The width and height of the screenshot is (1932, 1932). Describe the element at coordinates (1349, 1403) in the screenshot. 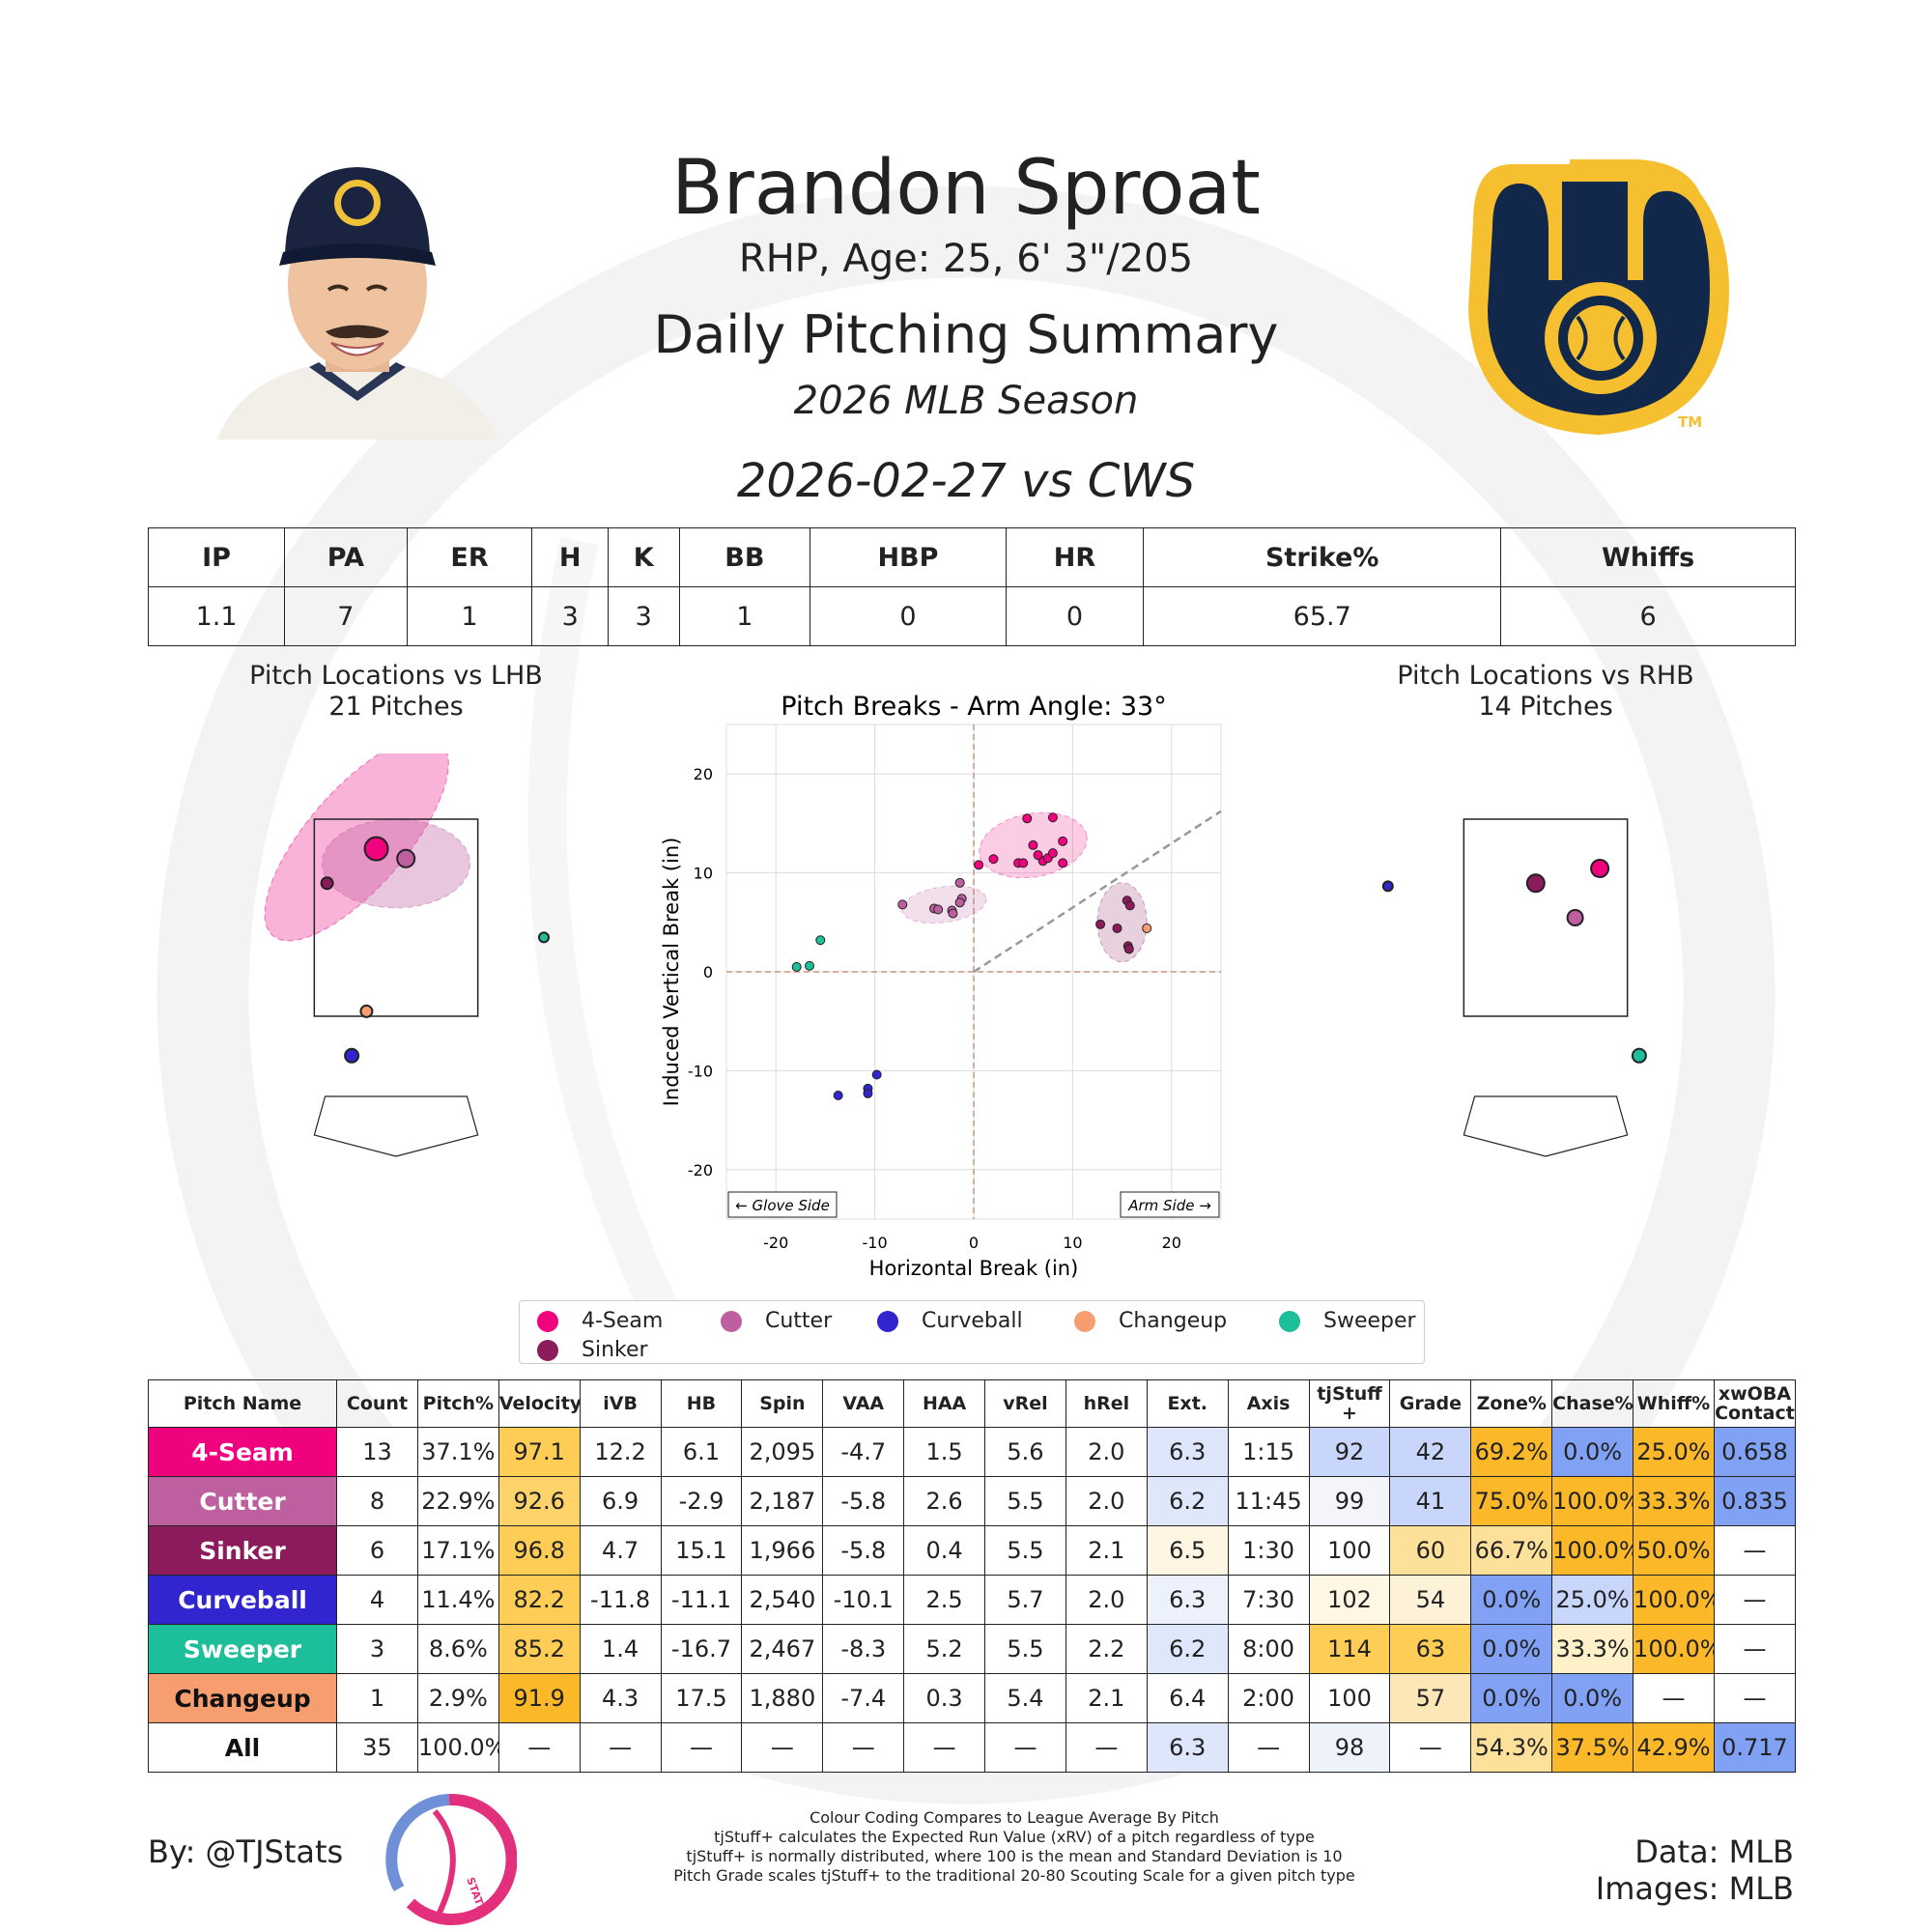

I see `pitch-table-header: tjStuff +` at that location.